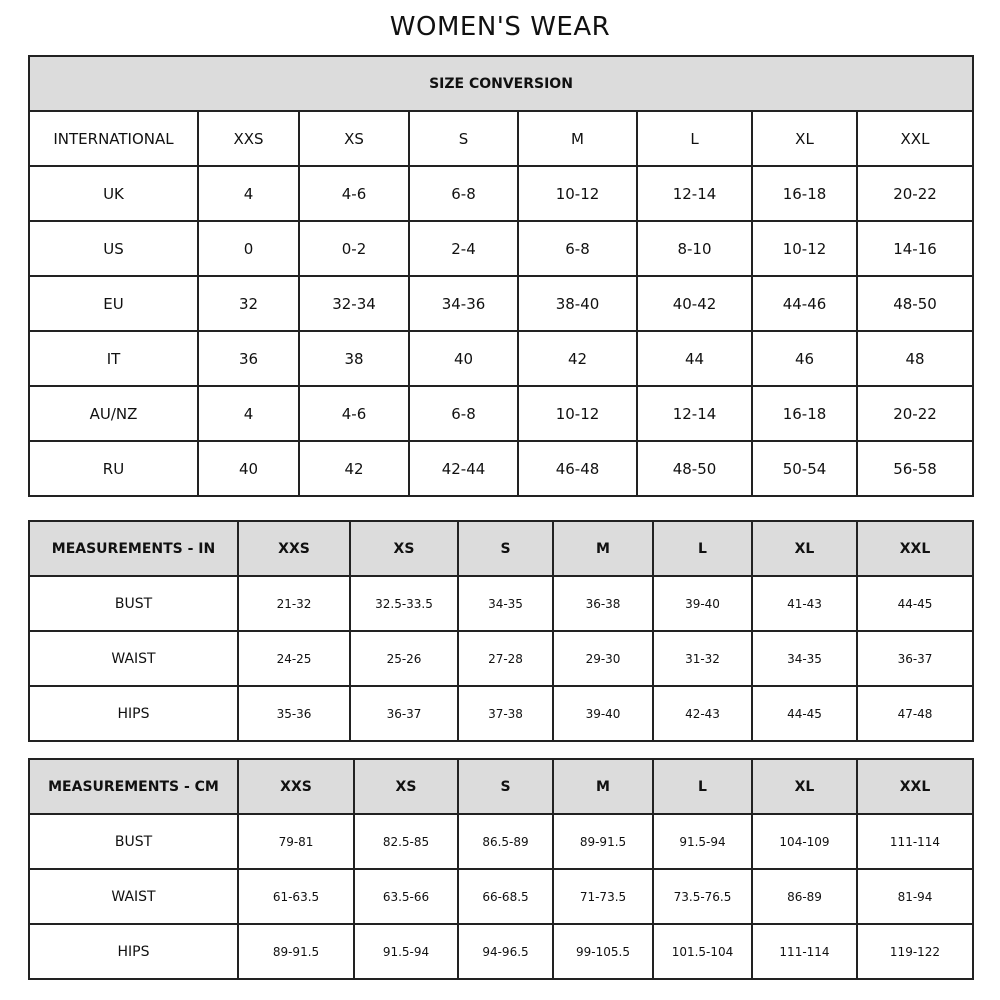  I want to click on table-cell: 32-34, so click(354, 303).